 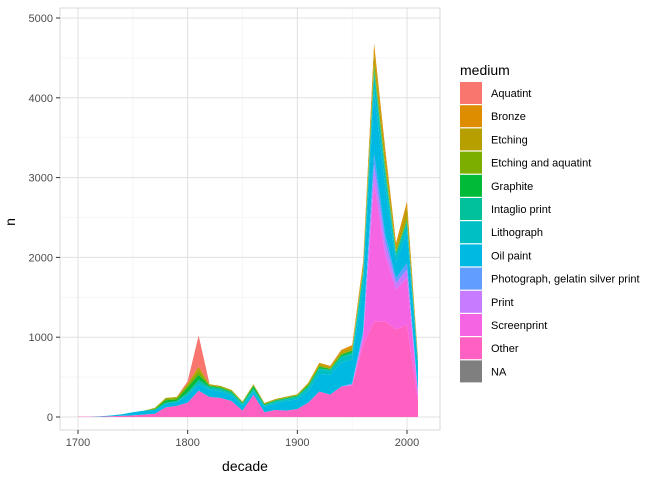 What do you see at coordinates (242, 439) in the screenshot?
I see `x-axis-ticks: 1700 1800 1900 2000` at bounding box center [242, 439].